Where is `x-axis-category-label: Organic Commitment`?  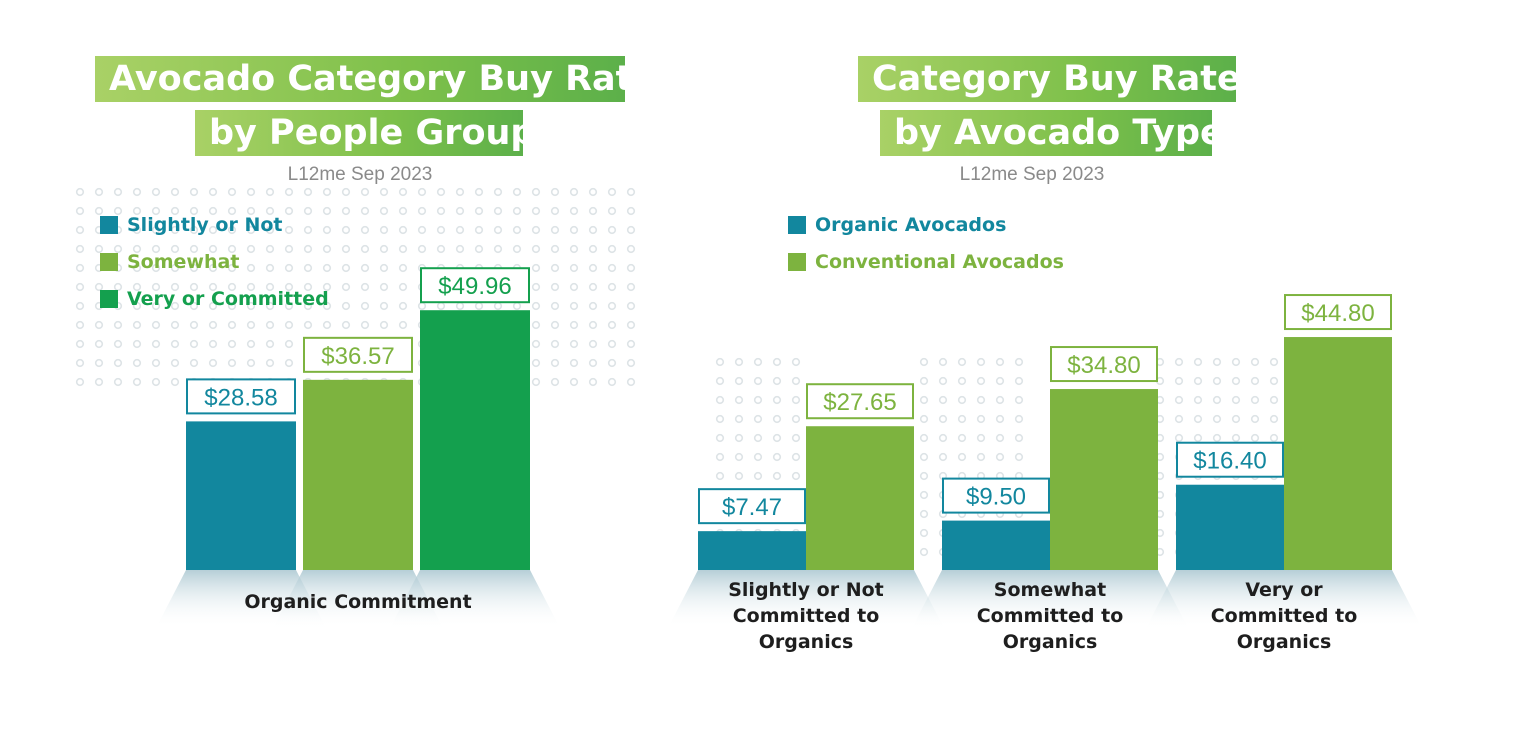
x-axis-category-label: Organic Commitment is located at coordinates (357, 602).